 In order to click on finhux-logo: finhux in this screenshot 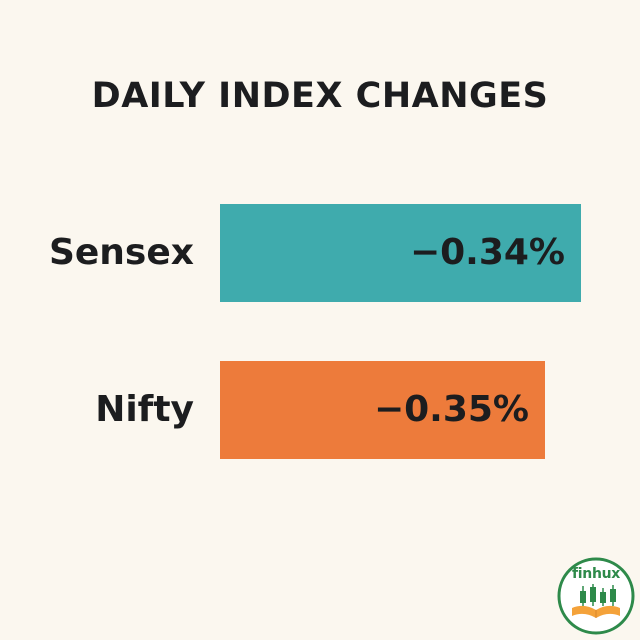, I will do `click(596, 596)`.